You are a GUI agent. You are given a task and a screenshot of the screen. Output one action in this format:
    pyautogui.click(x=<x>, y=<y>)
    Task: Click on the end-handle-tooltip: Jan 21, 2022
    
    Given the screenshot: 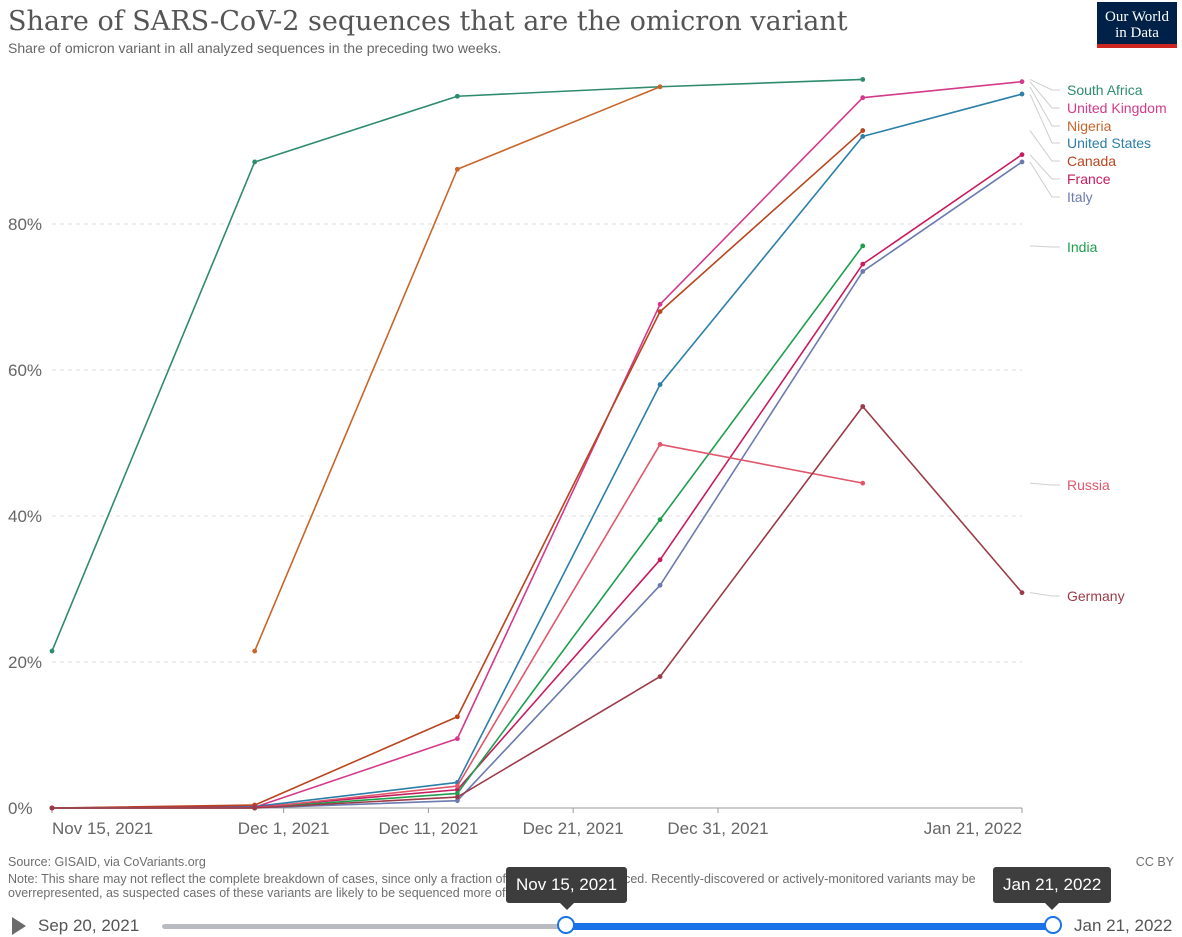 What is the action you would take?
    pyautogui.click(x=1052, y=888)
    